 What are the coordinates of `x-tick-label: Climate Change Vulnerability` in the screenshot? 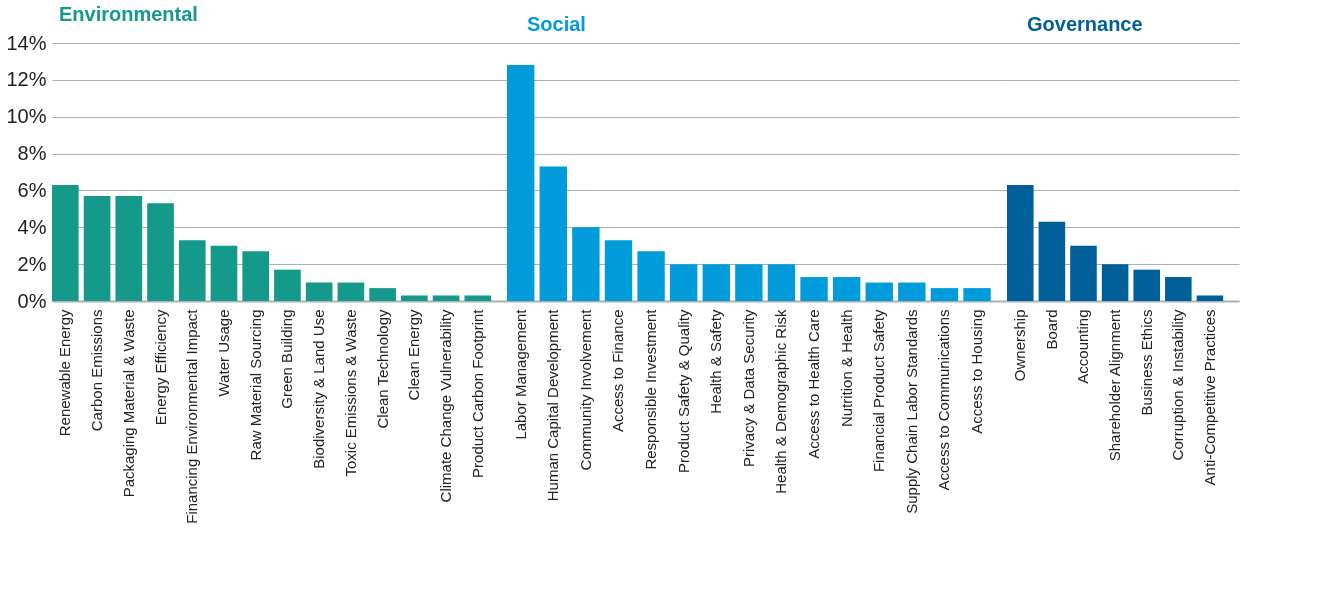 It's located at (446, 406).